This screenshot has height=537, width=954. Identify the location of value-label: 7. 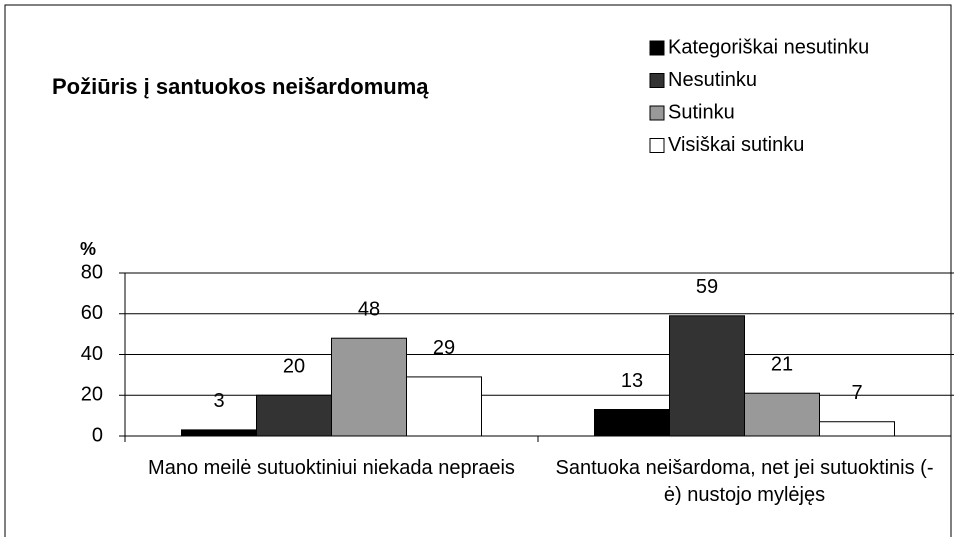
(856, 393).